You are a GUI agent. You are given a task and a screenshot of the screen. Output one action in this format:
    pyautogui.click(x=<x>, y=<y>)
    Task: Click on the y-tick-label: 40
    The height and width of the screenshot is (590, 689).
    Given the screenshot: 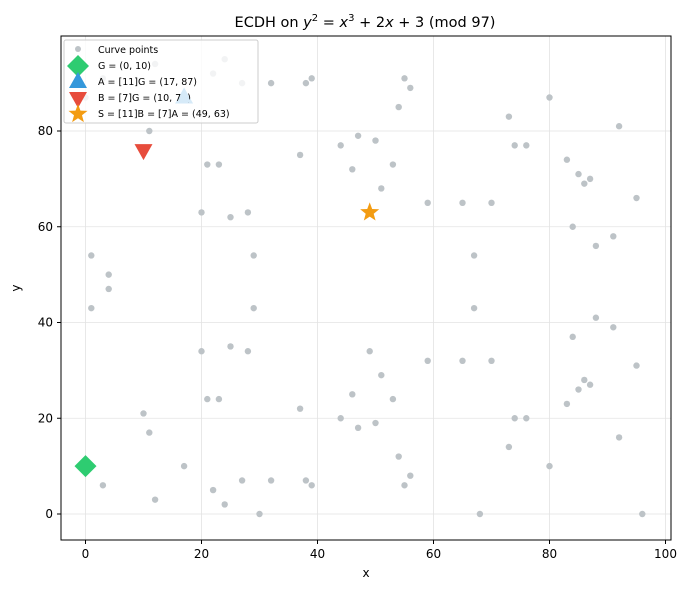 What is the action you would take?
    pyautogui.click(x=45, y=323)
    